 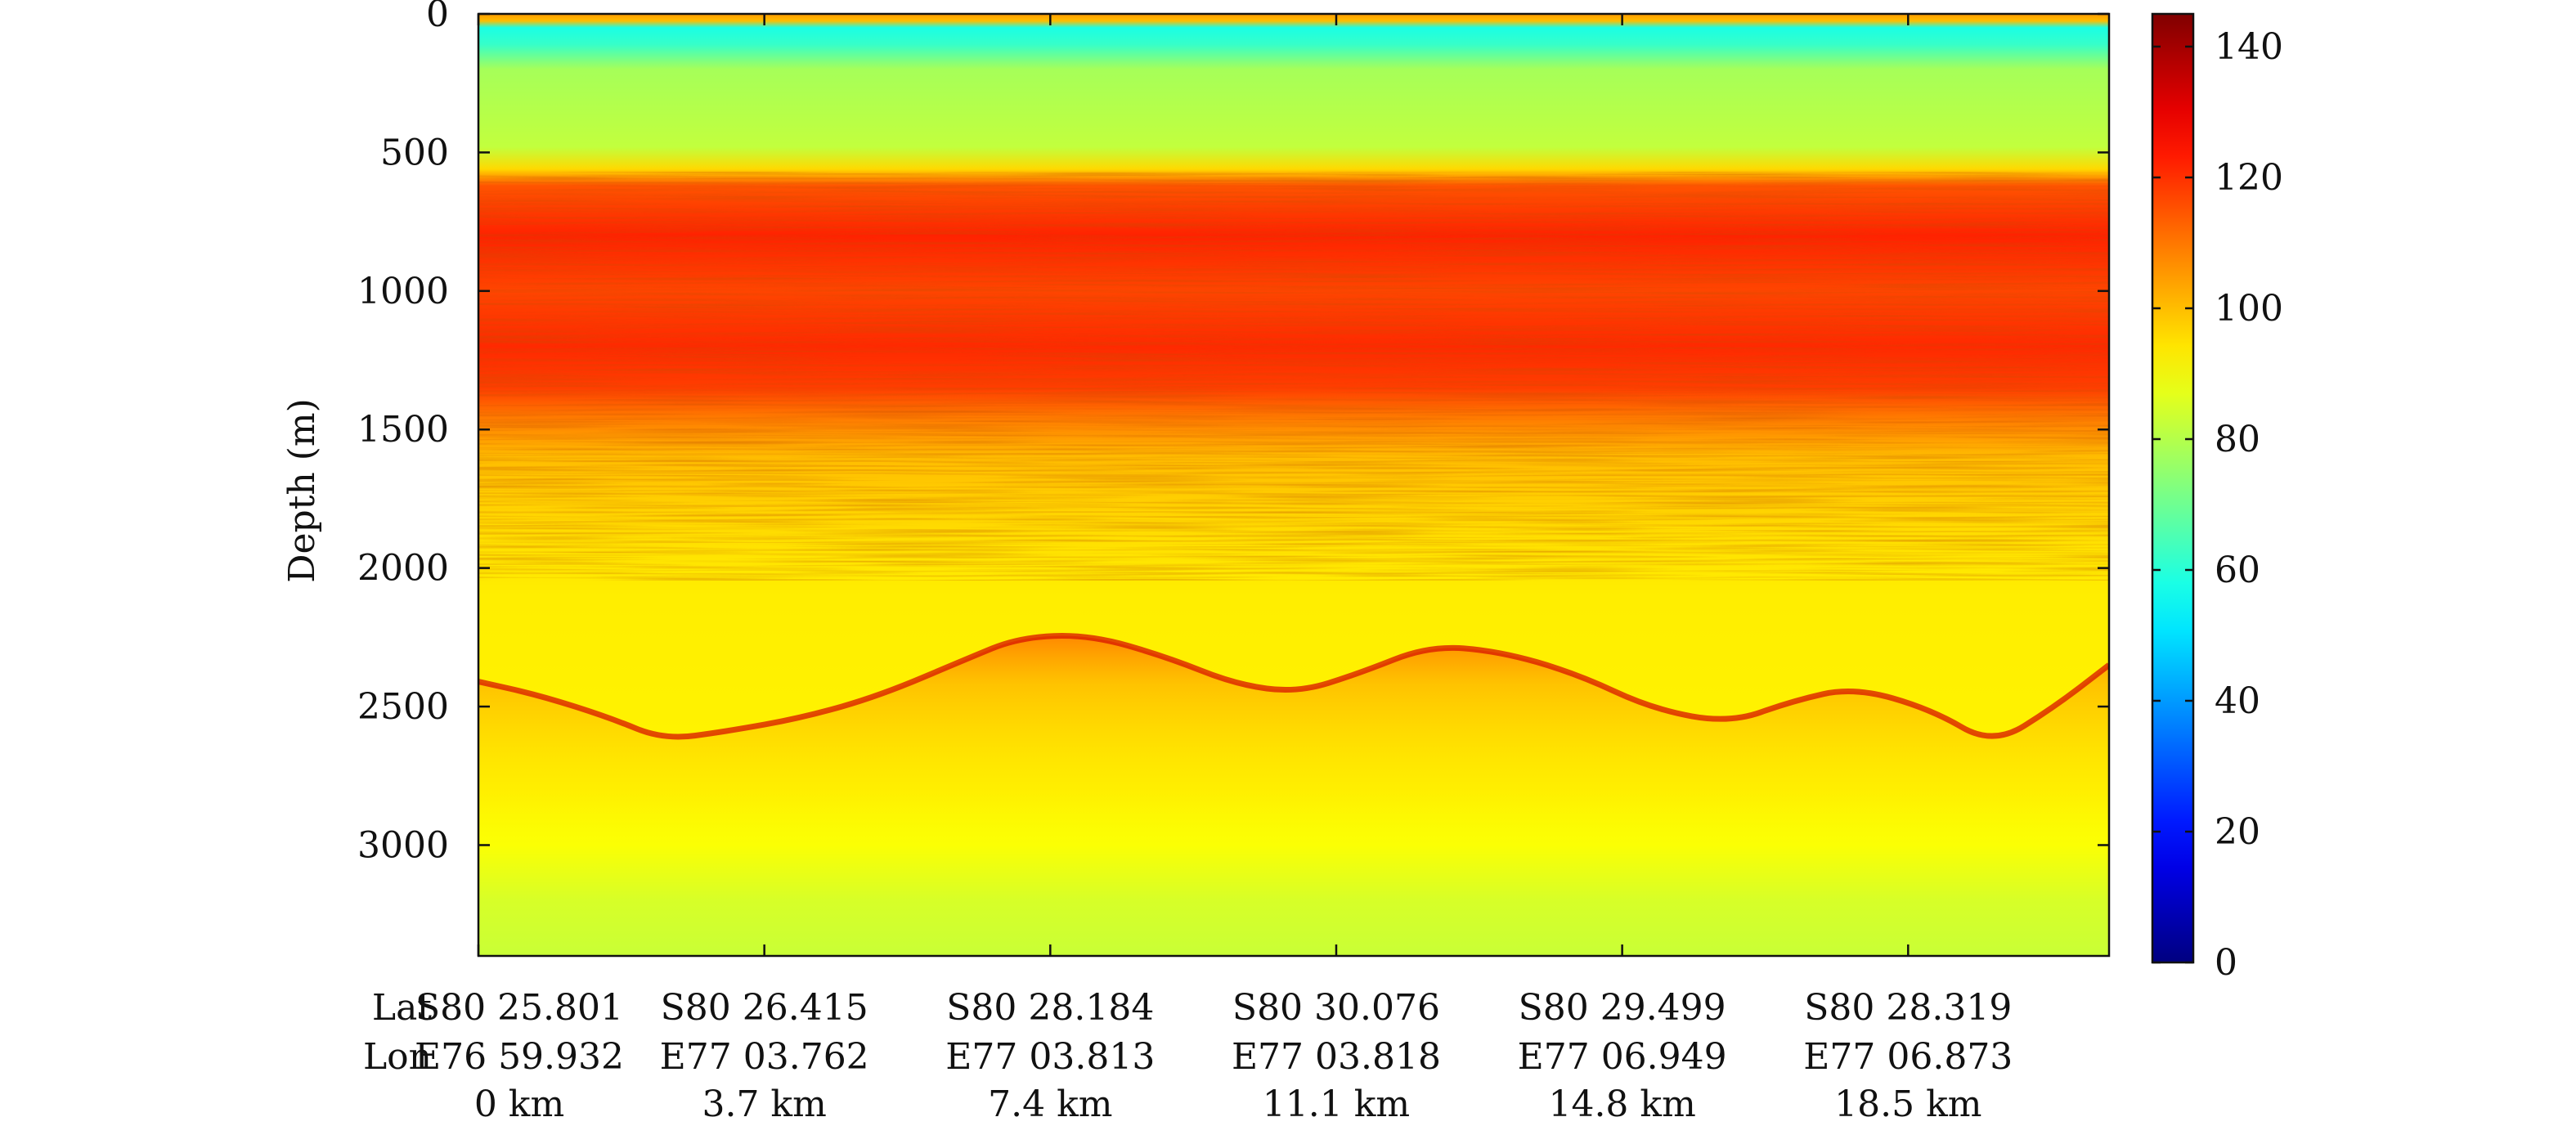 I want to click on colorbar-tick-label: 100, so click(x=2249, y=309).